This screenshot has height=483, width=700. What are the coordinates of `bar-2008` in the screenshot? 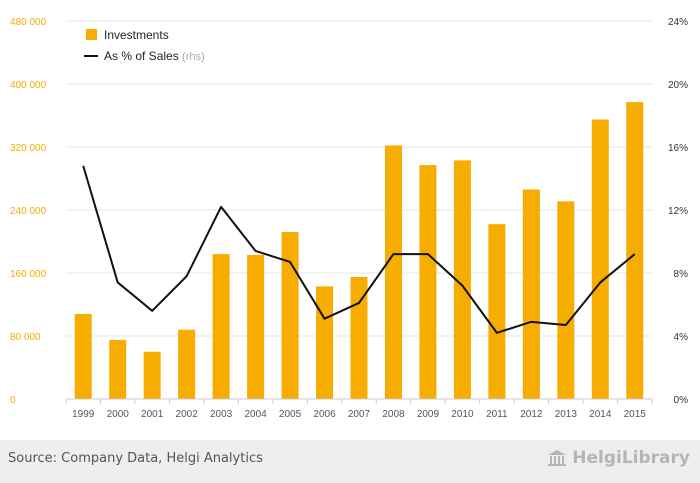 It's located at (393, 272).